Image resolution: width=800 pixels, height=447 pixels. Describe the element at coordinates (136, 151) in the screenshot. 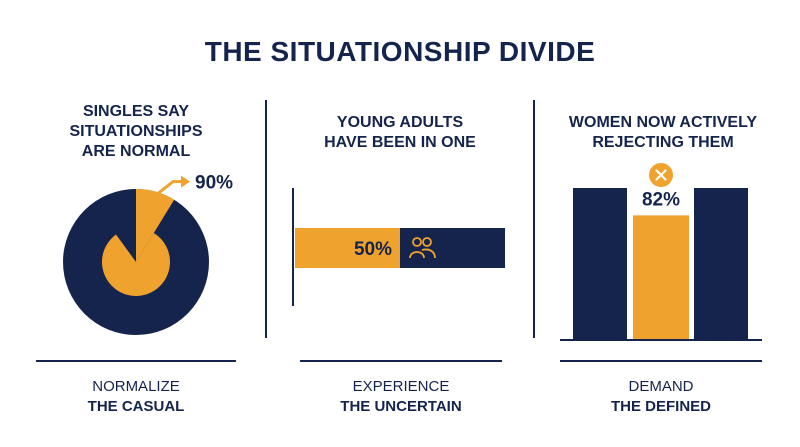

I see `heading-line: ARE NORMAL` at that location.